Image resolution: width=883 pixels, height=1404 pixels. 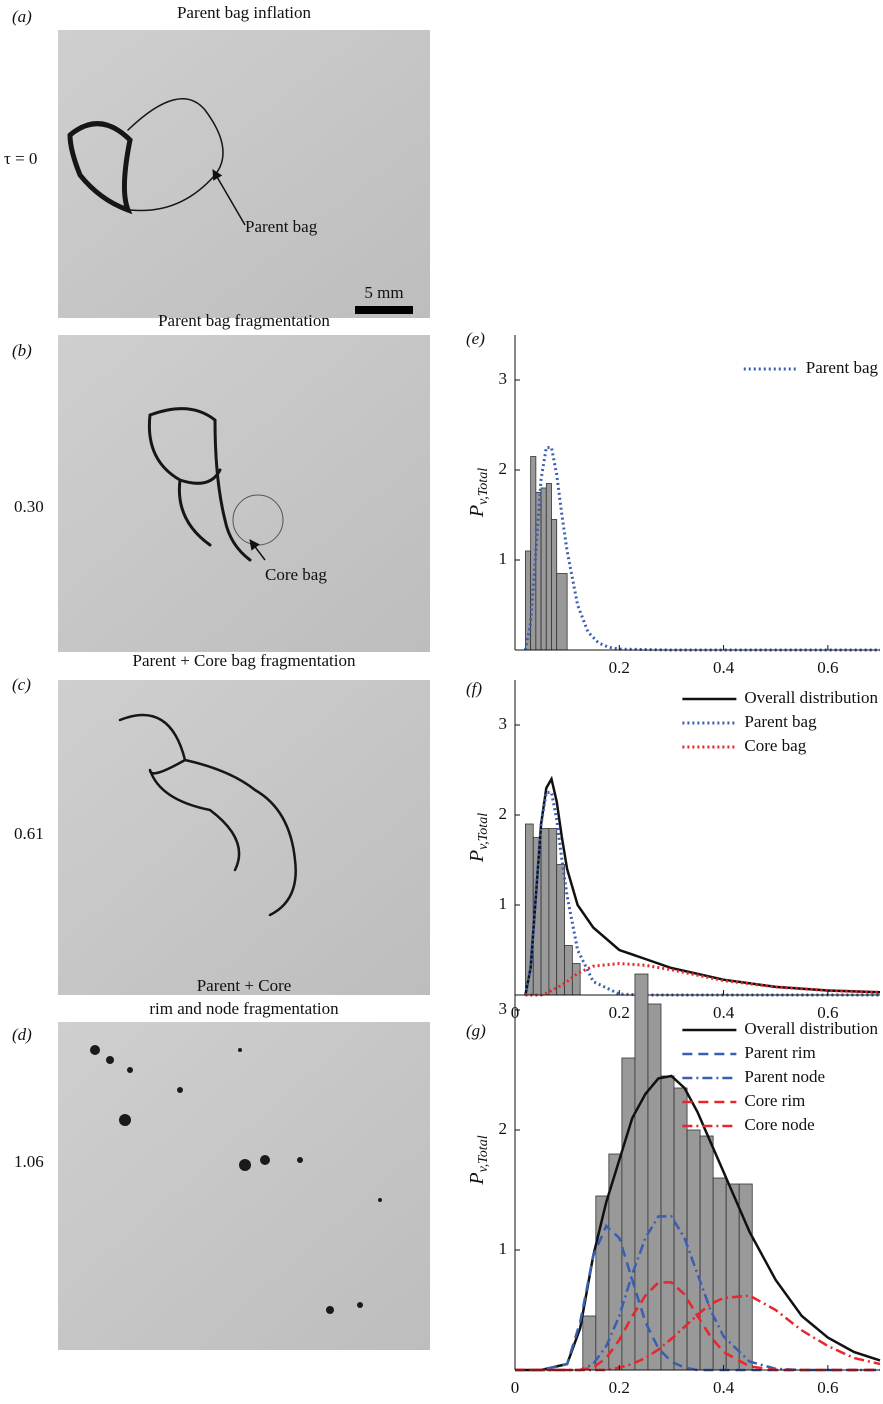 I want to click on legend-label: Core bag, so click(x=775, y=745).